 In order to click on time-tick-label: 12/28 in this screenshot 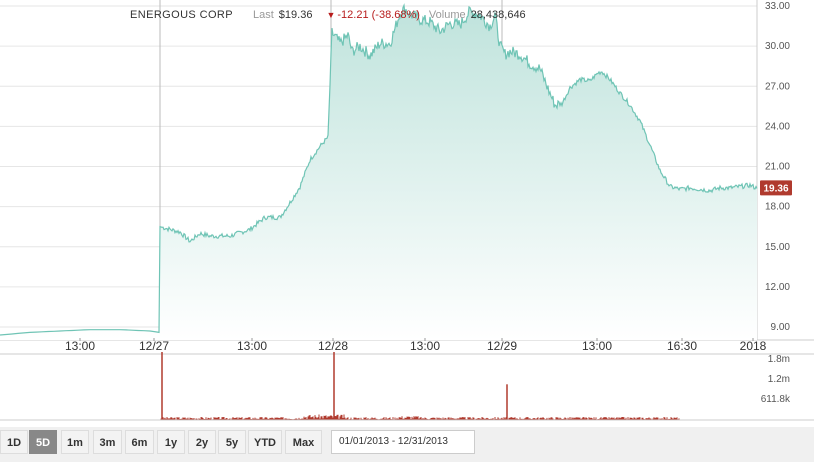, I will do `click(333, 346)`.